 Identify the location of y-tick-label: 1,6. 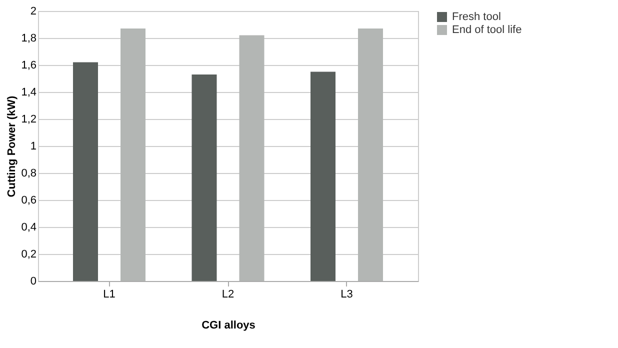
(28, 66).